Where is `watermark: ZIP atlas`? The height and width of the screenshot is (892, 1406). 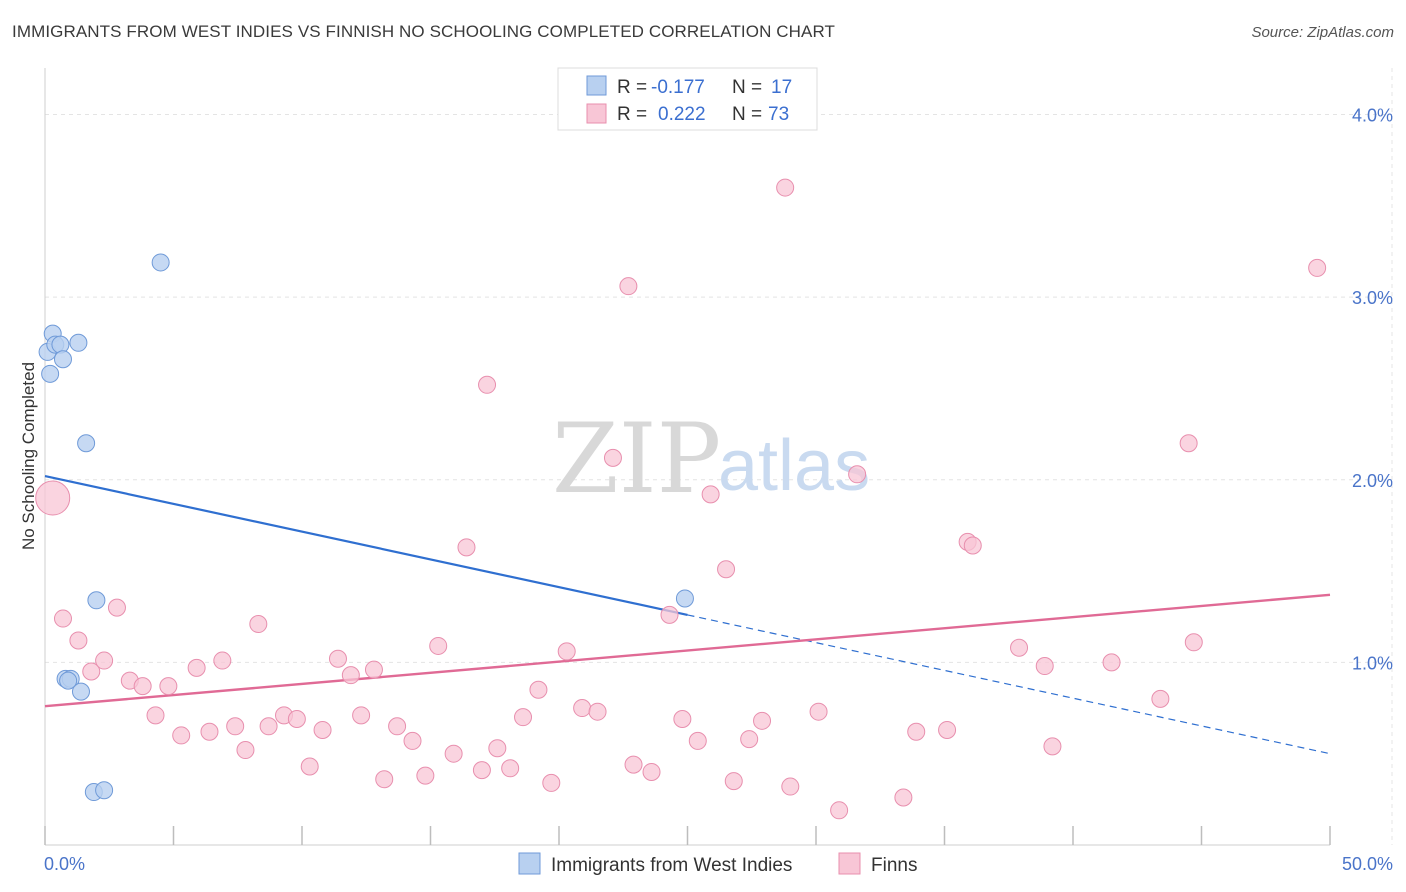 watermark: ZIP atlas is located at coordinates (711, 459).